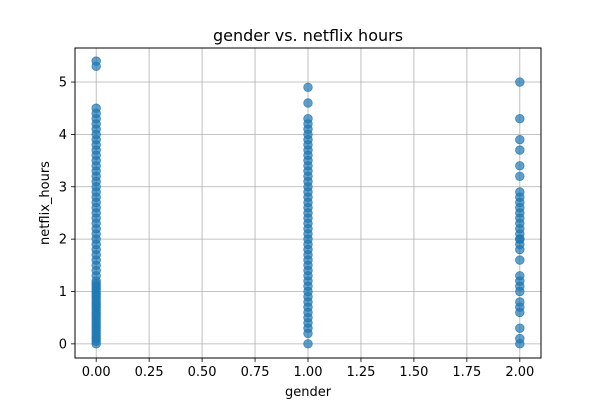 The height and width of the screenshot is (400, 600). Describe the element at coordinates (96, 372) in the screenshot. I see `x-tick-label: 0.00` at that location.